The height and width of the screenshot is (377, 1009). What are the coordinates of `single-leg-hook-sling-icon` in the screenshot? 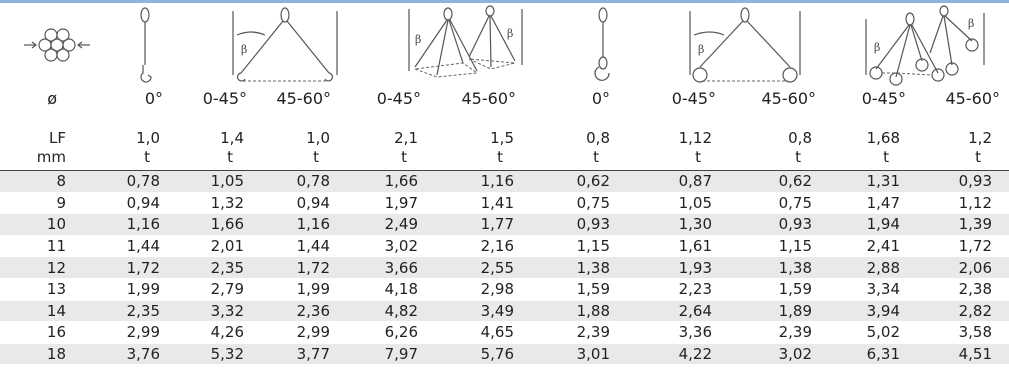 It's located at (146, 45).